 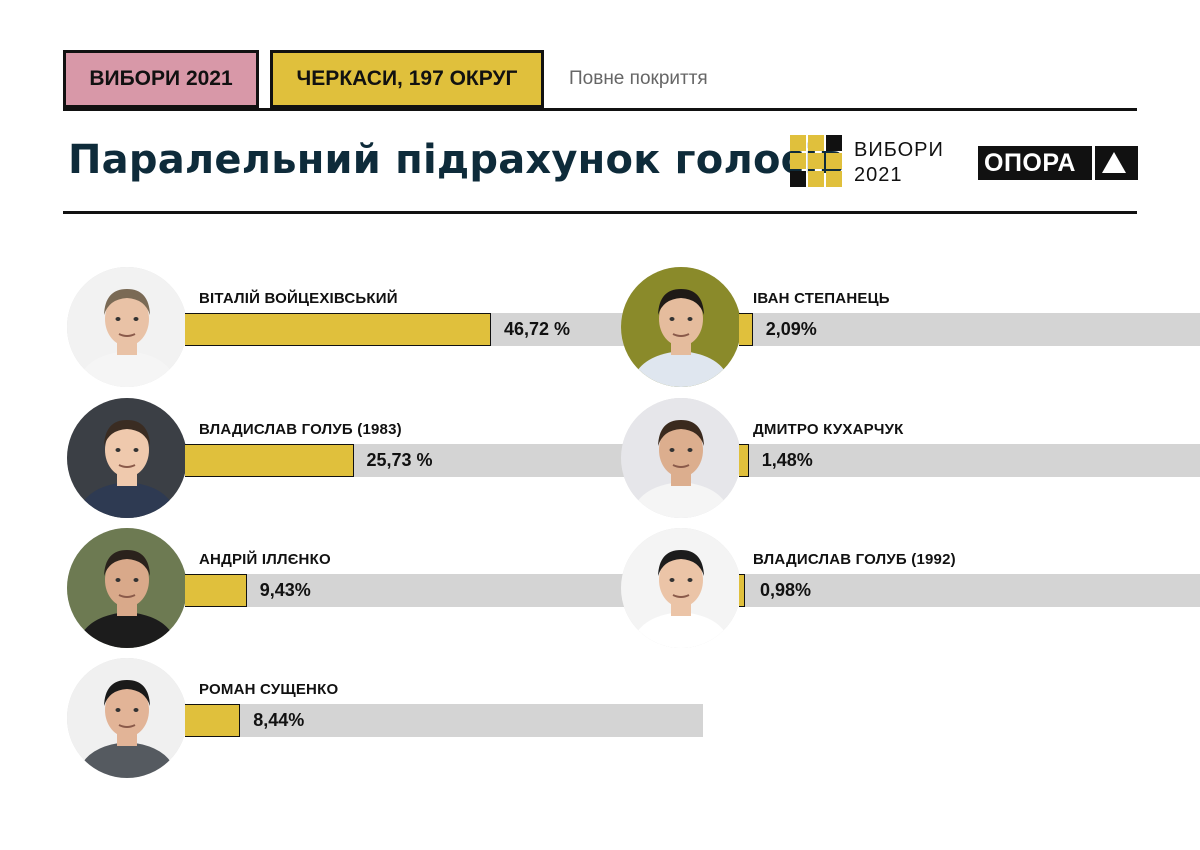 What do you see at coordinates (265, 559) in the screenshot?
I see `candidate-name: АНДРІЙ ІЛЛЄНКО` at bounding box center [265, 559].